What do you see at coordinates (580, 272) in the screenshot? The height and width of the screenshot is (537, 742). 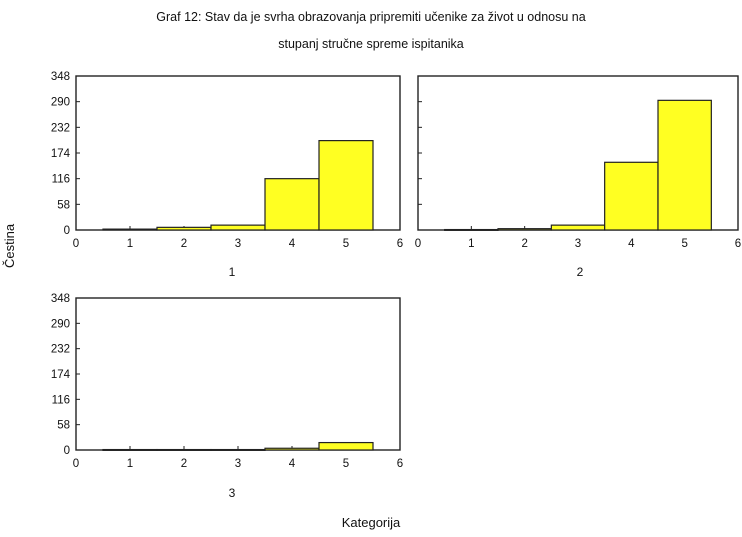 I see `panel-label: 2` at bounding box center [580, 272].